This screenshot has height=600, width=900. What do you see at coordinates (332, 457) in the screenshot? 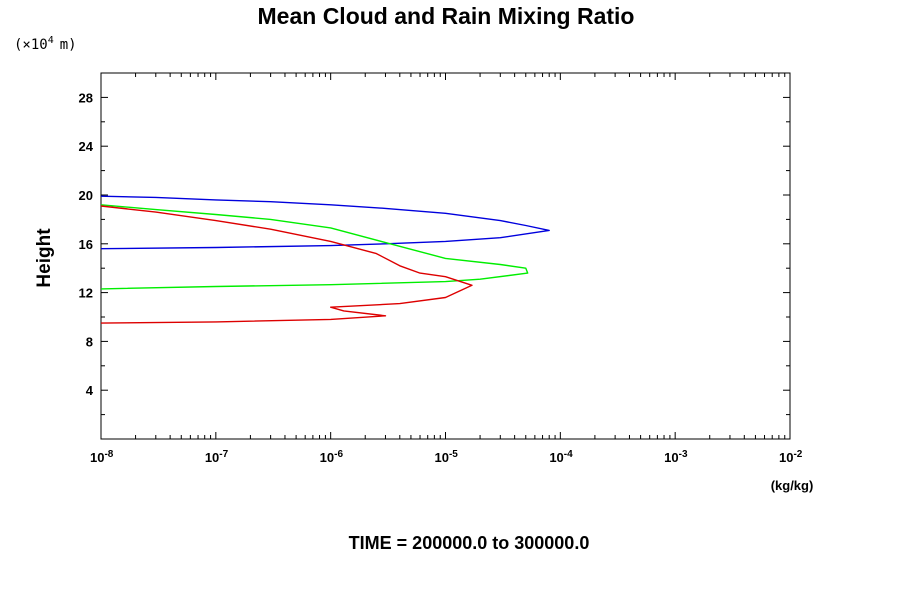
I see `x-tick-label: 10⁻⁶` at bounding box center [332, 457].